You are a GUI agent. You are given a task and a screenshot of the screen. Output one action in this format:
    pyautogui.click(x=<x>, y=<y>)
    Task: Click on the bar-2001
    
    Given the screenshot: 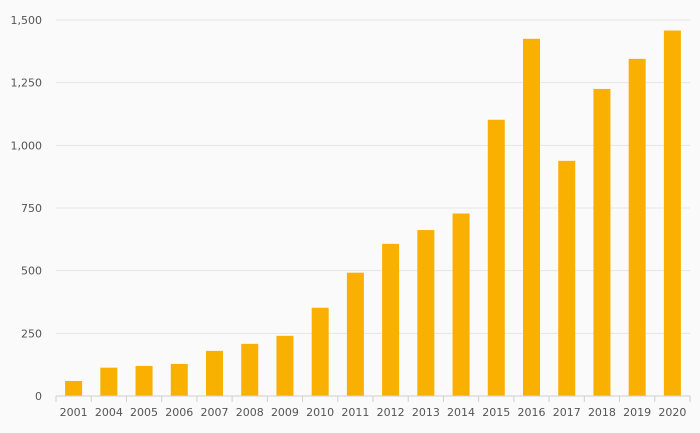 What is the action you would take?
    pyautogui.click(x=74, y=388)
    